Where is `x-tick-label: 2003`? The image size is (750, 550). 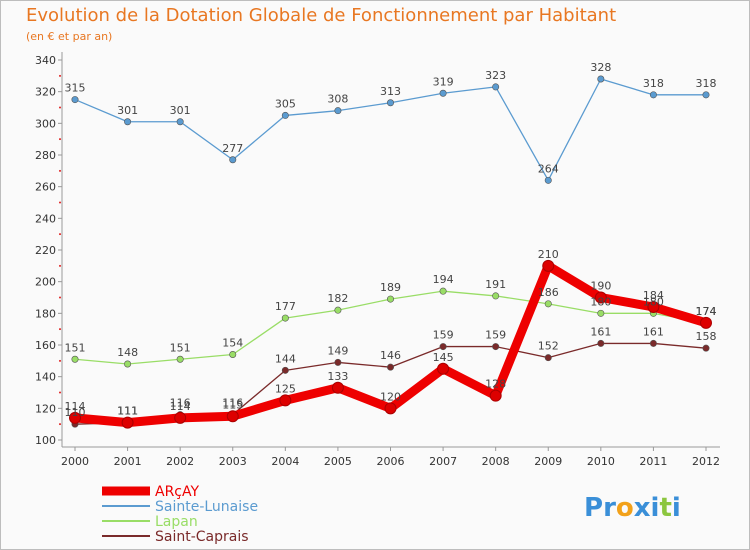 x-tick-label: 2003 is located at coordinates (233, 461).